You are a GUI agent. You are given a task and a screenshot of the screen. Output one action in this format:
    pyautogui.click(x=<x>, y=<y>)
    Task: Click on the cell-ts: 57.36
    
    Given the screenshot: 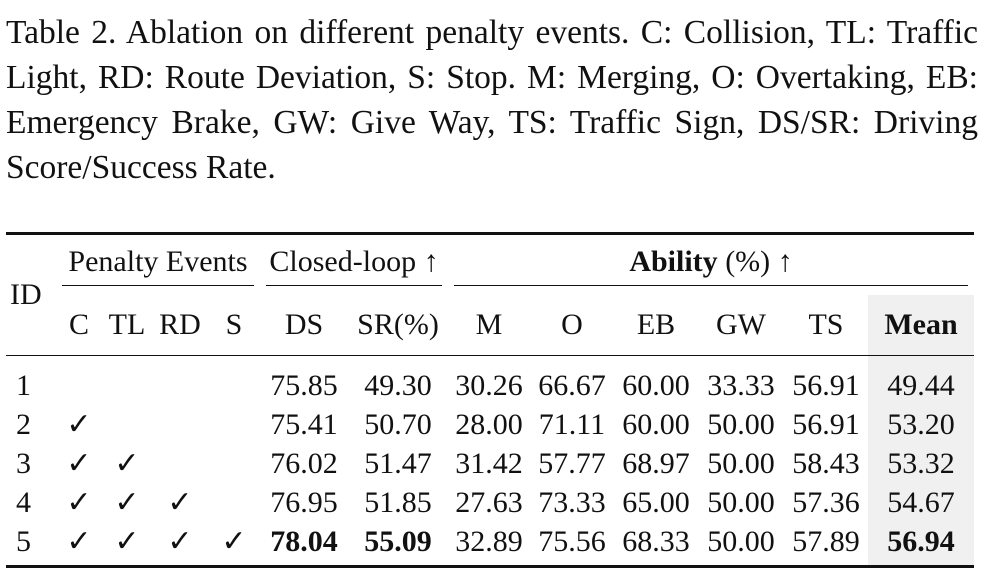 What is the action you would take?
    pyautogui.click(x=826, y=502)
    